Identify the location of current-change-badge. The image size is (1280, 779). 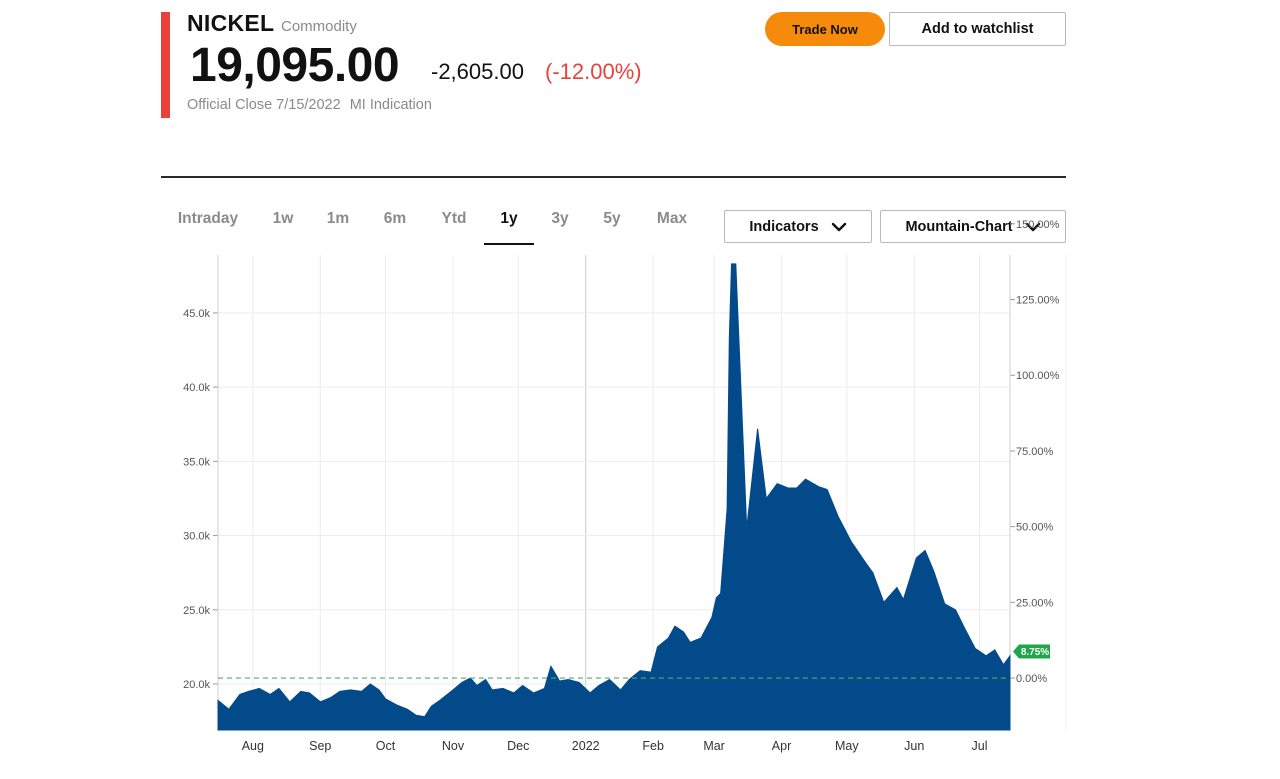
(1031, 651).